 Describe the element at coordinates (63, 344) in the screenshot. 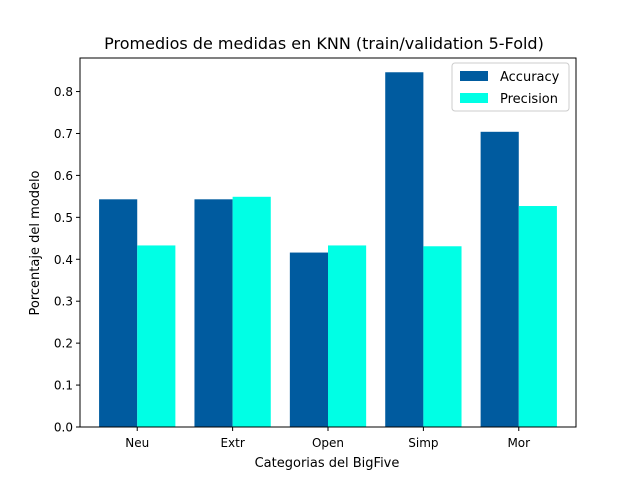

I see `y-tick-label: 0.2` at that location.